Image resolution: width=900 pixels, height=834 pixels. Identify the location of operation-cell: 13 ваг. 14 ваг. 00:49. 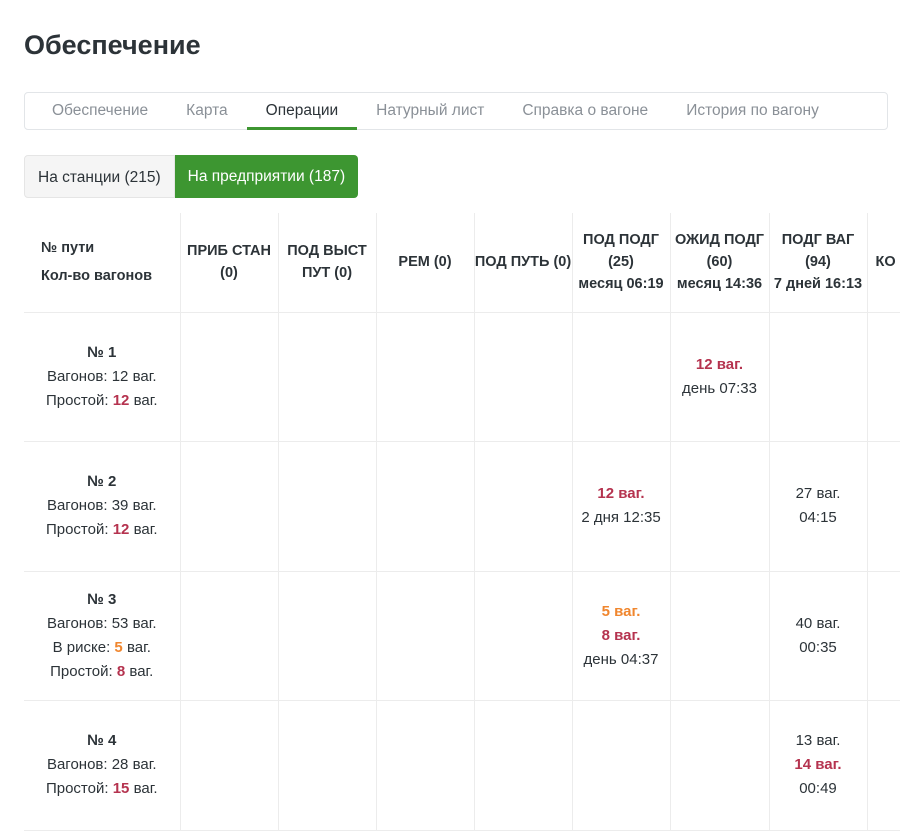
(817, 765).